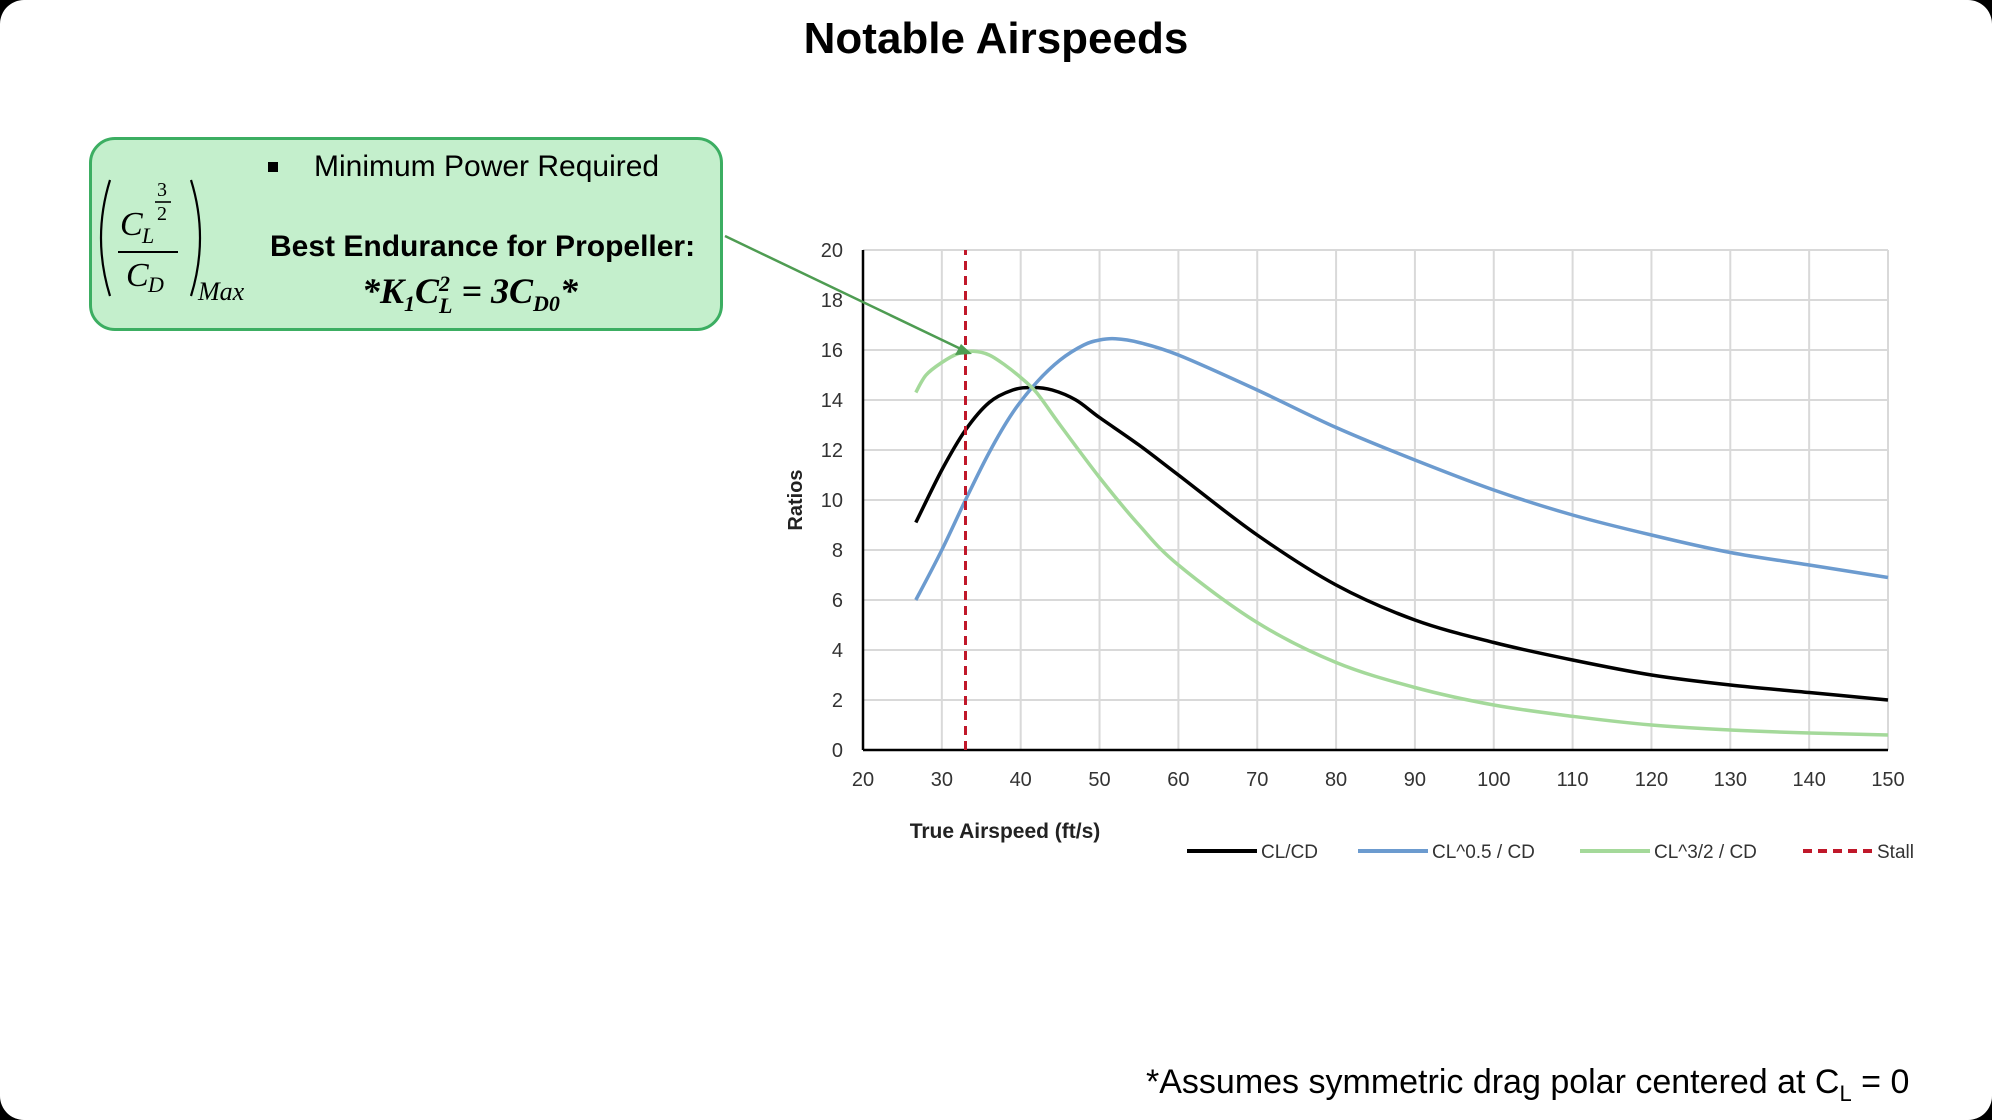  What do you see at coordinates (832, 401) in the screenshot?
I see `y-tick-label: 14` at bounding box center [832, 401].